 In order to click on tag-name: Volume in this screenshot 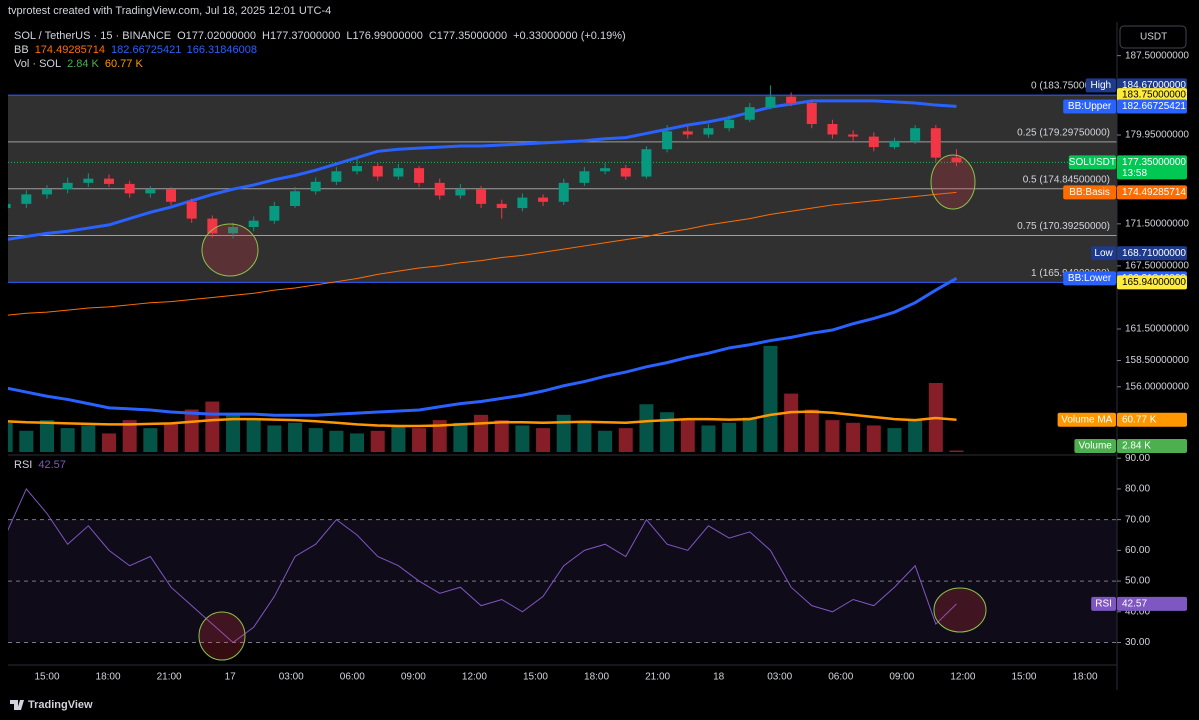, I will do `click(1096, 446)`.